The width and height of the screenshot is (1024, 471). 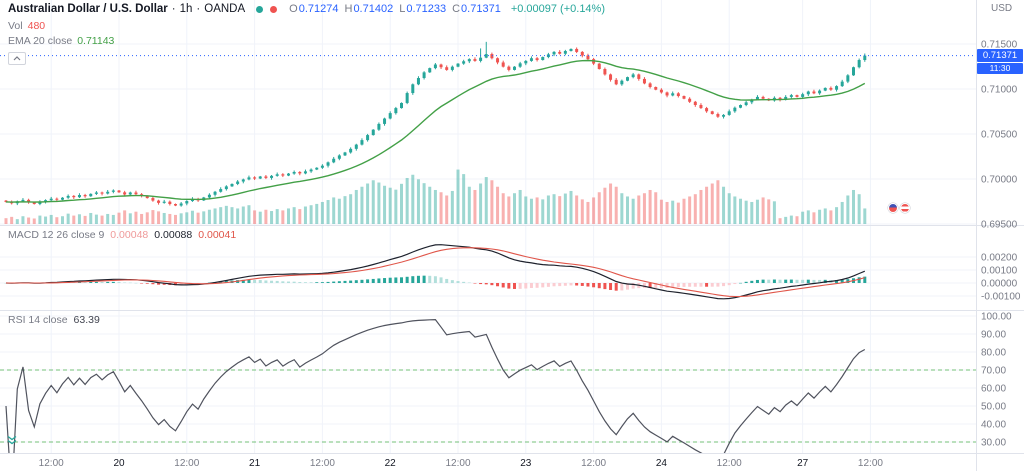 I want to click on chevron-up-icon, so click(x=17, y=58).